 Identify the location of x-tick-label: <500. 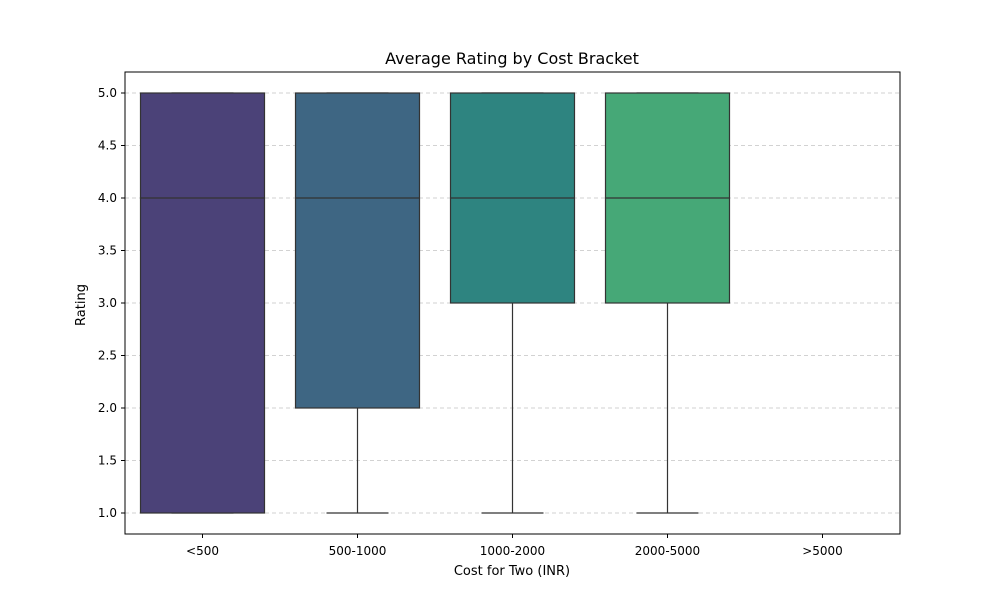
(202, 551).